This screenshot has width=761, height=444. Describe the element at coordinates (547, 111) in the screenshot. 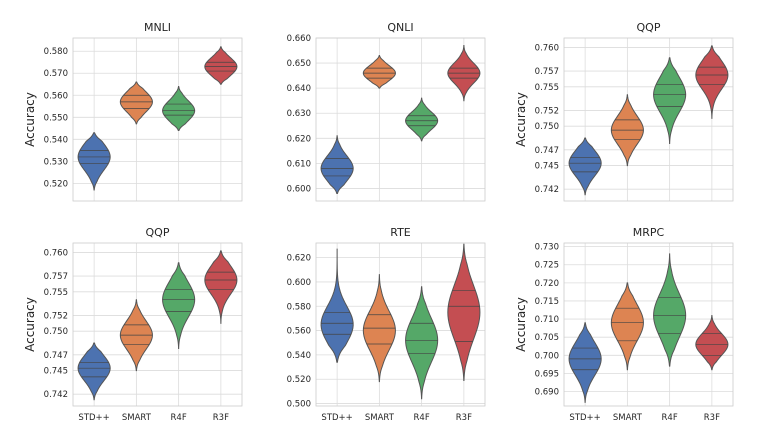

I see `y-tick-label: 0.752` at that location.